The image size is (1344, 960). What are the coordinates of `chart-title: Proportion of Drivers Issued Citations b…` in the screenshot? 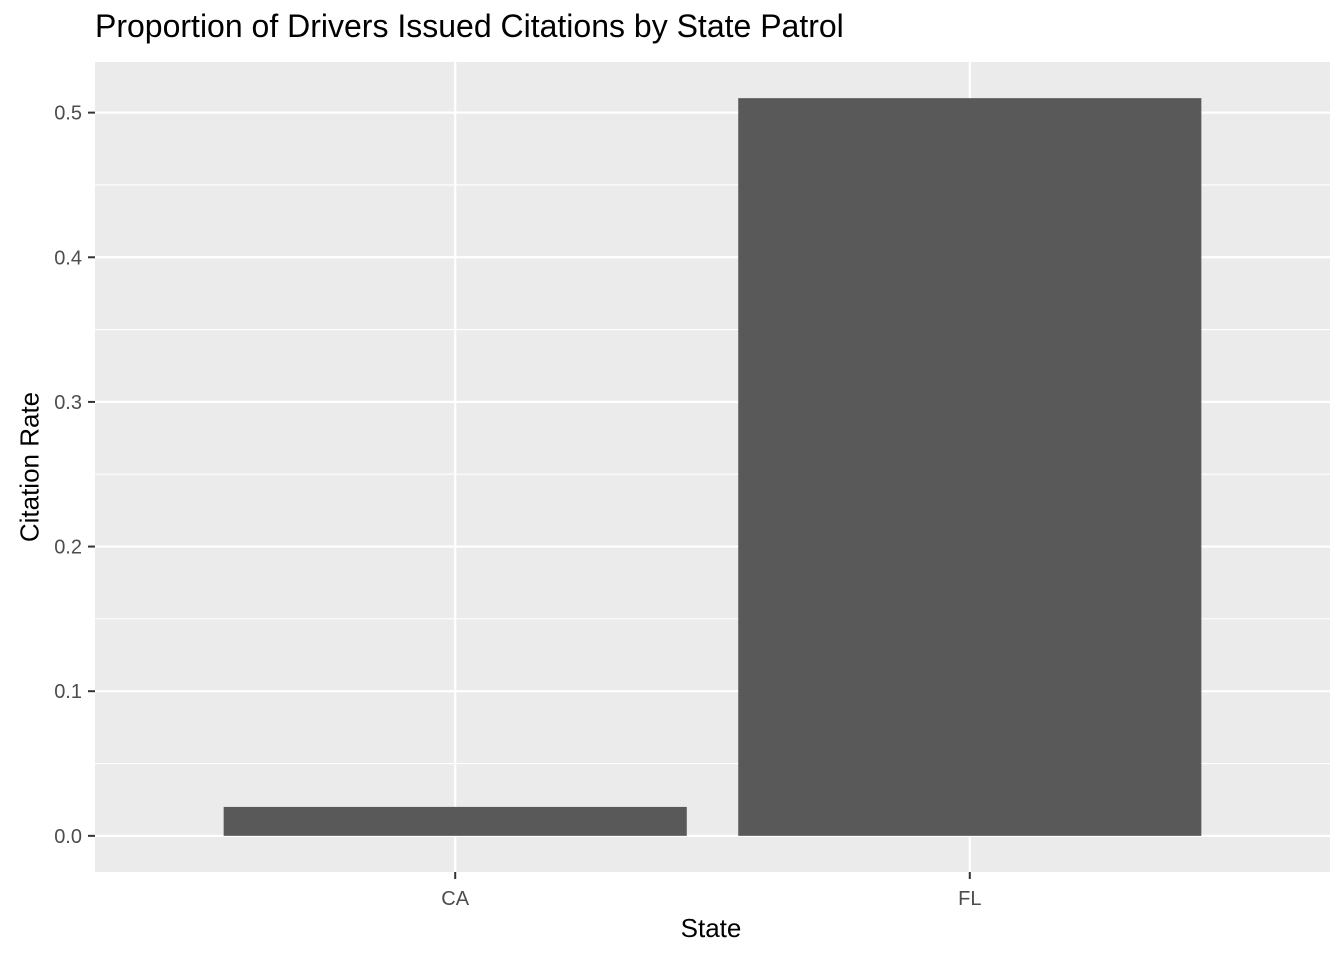 It's located at (469, 26).